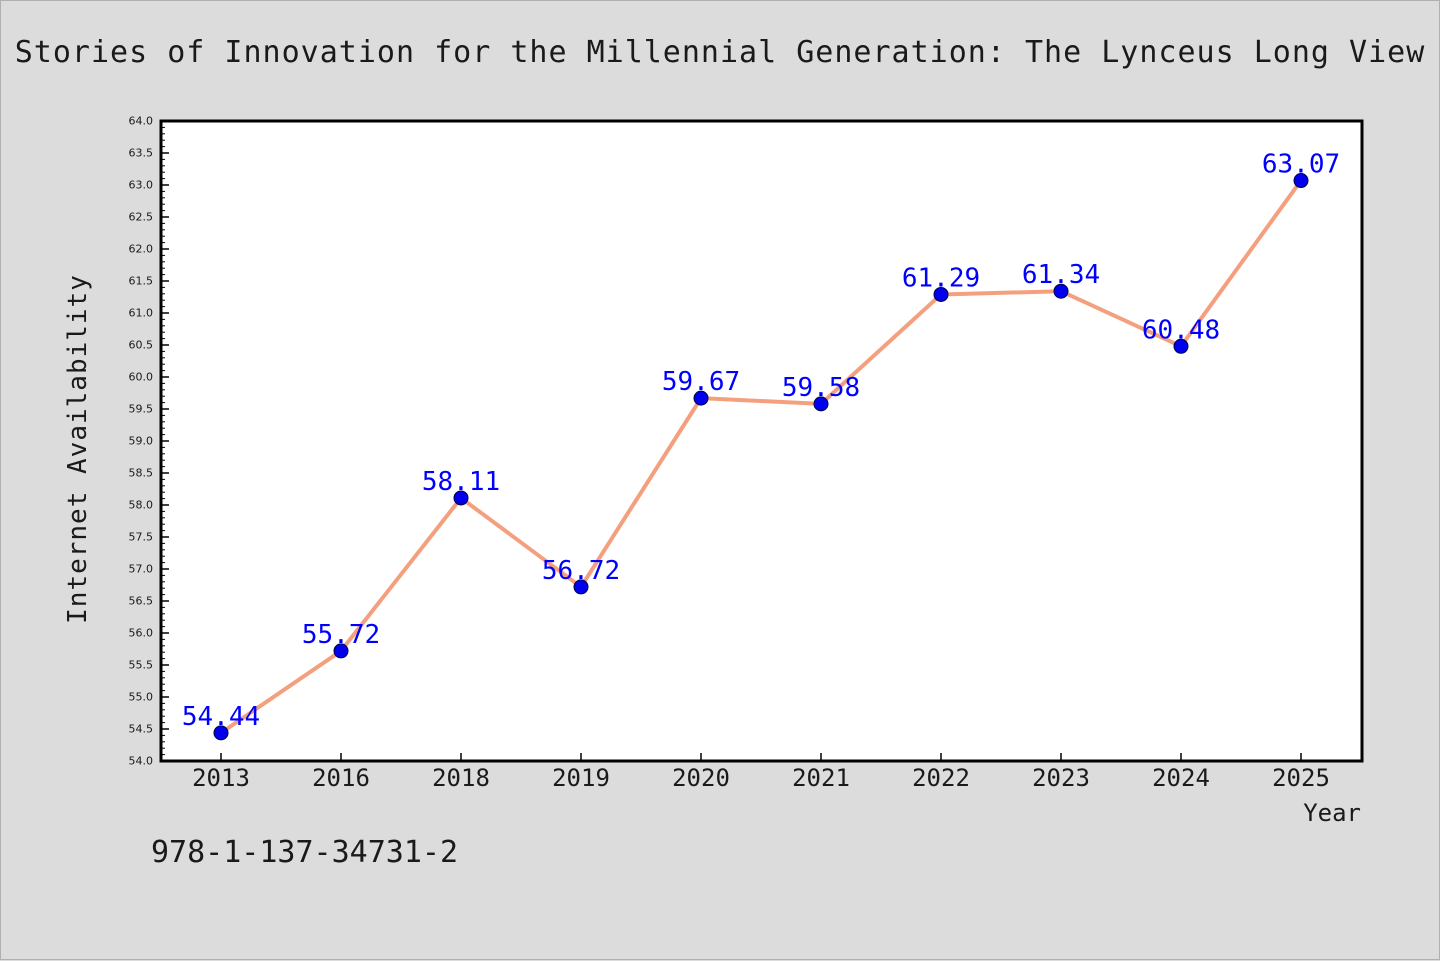  What do you see at coordinates (1301, 778) in the screenshot?
I see `x-tick-label: 2025` at bounding box center [1301, 778].